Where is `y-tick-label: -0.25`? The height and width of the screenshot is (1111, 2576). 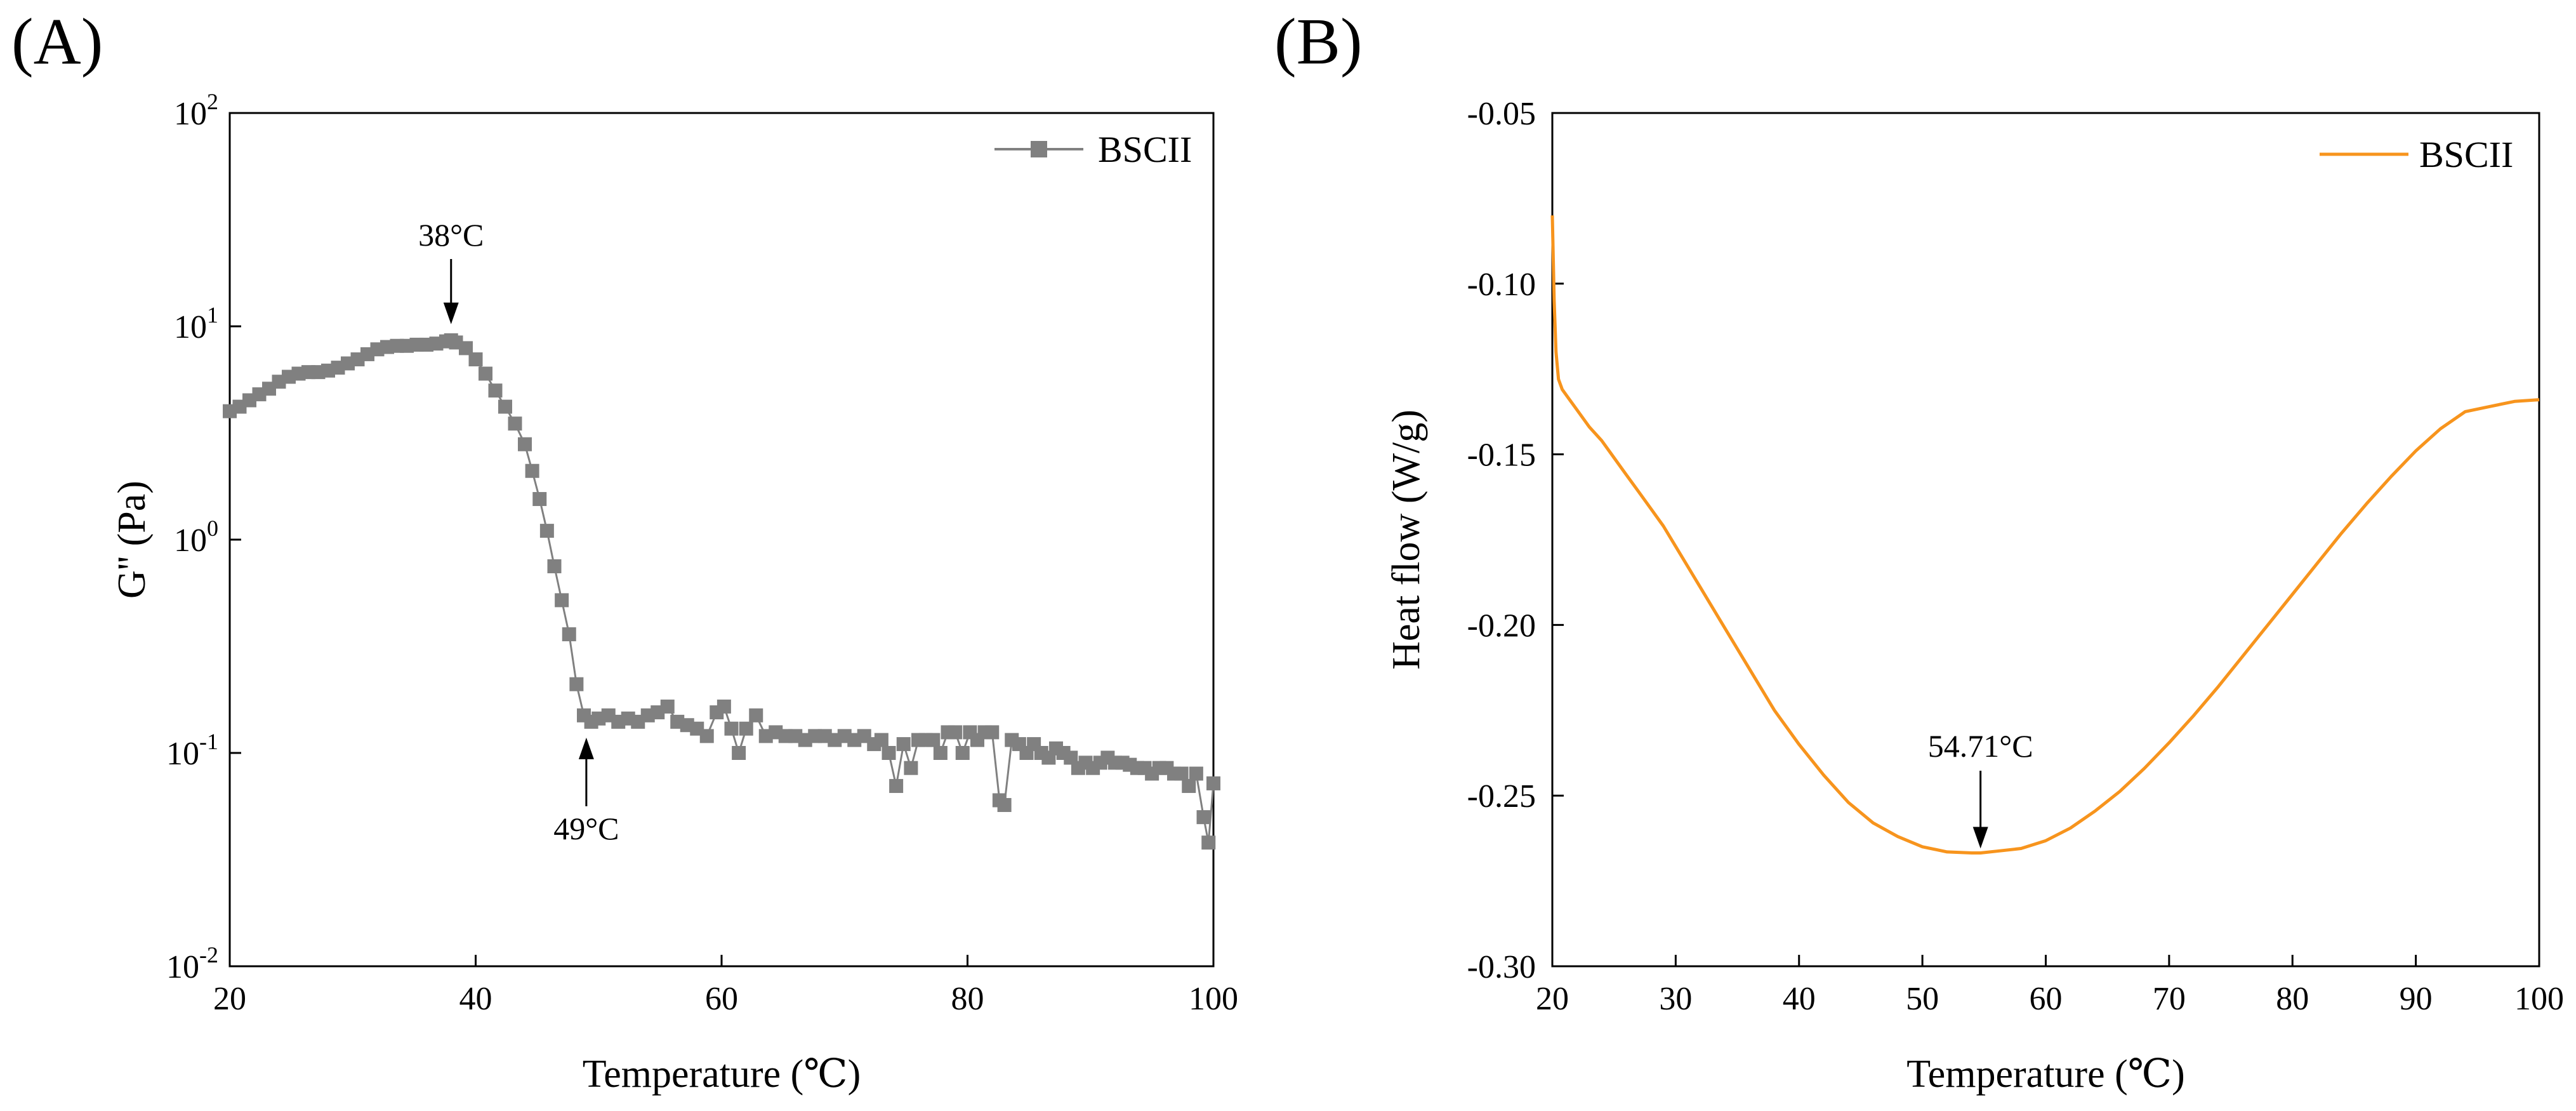
y-tick-label: -0.25 is located at coordinates (1501, 797).